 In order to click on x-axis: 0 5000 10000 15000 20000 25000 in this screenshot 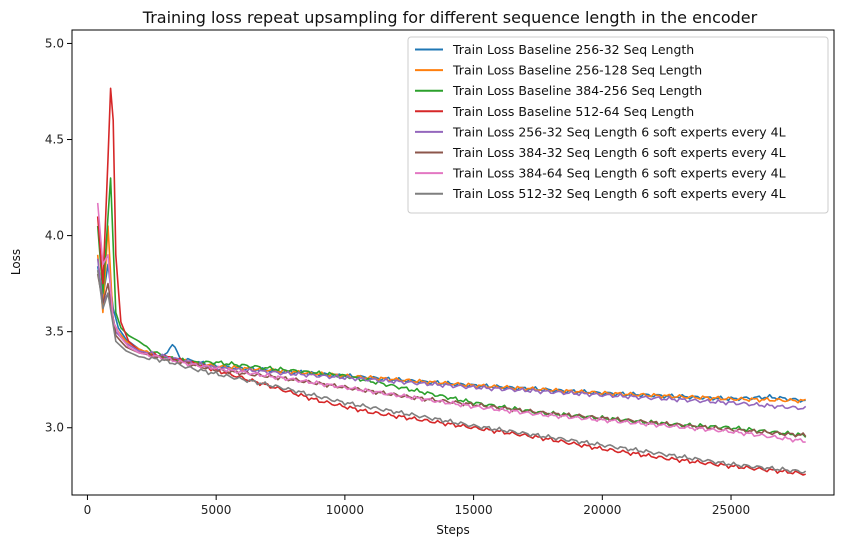, I will do `click(417, 506)`.